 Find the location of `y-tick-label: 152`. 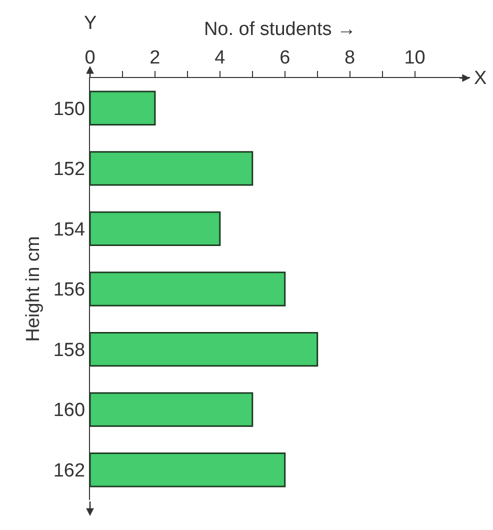

y-tick-label: 152 is located at coordinates (69, 169).